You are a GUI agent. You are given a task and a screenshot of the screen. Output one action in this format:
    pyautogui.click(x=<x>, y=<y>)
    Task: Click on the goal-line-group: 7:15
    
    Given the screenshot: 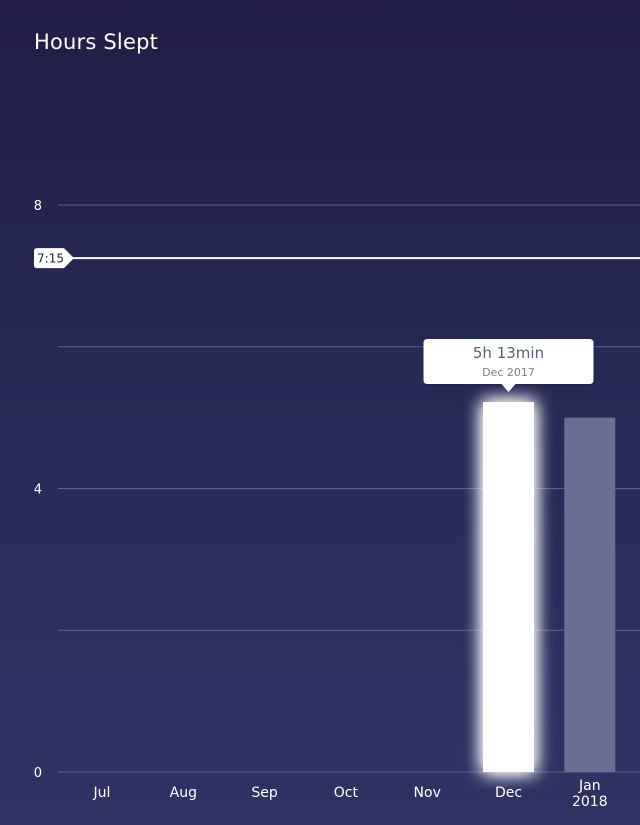 What is the action you would take?
    pyautogui.click(x=337, y=258)
    